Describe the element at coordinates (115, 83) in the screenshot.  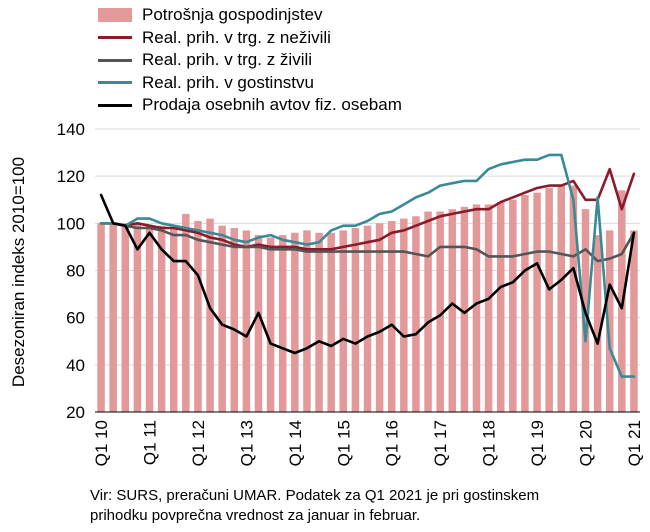
I see `legend-swatch-hospitality` at that location.